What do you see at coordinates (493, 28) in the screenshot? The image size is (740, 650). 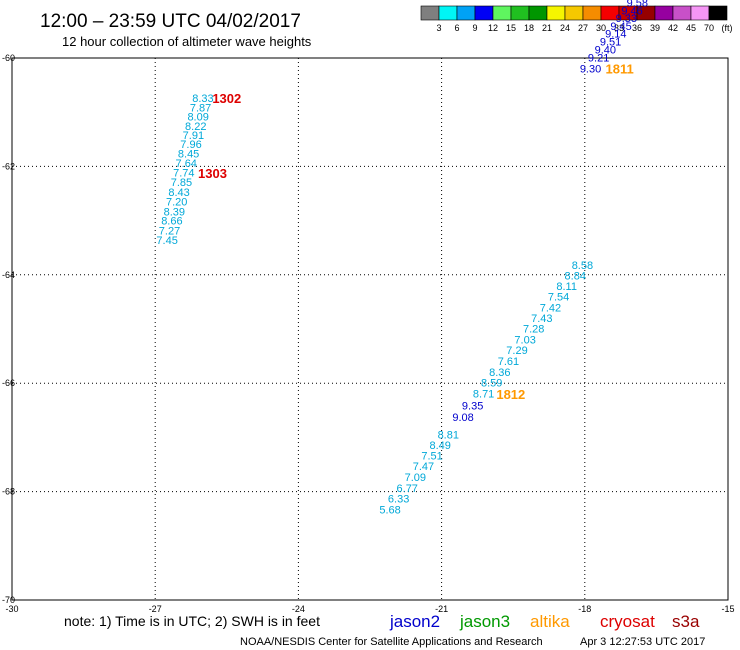 I see `colorbar-label: 12` at bounding box center [493, 28].